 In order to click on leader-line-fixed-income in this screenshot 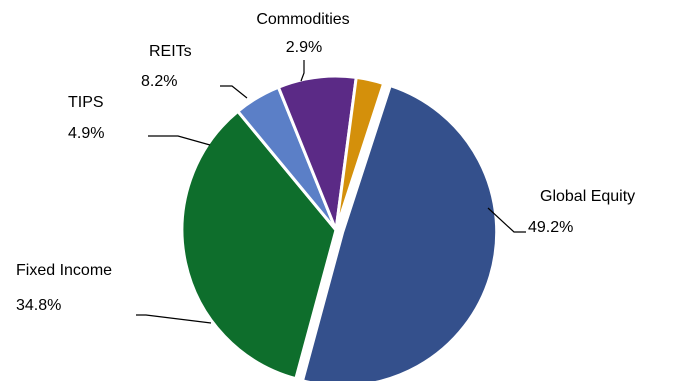, I will do `click(174, 319)`.